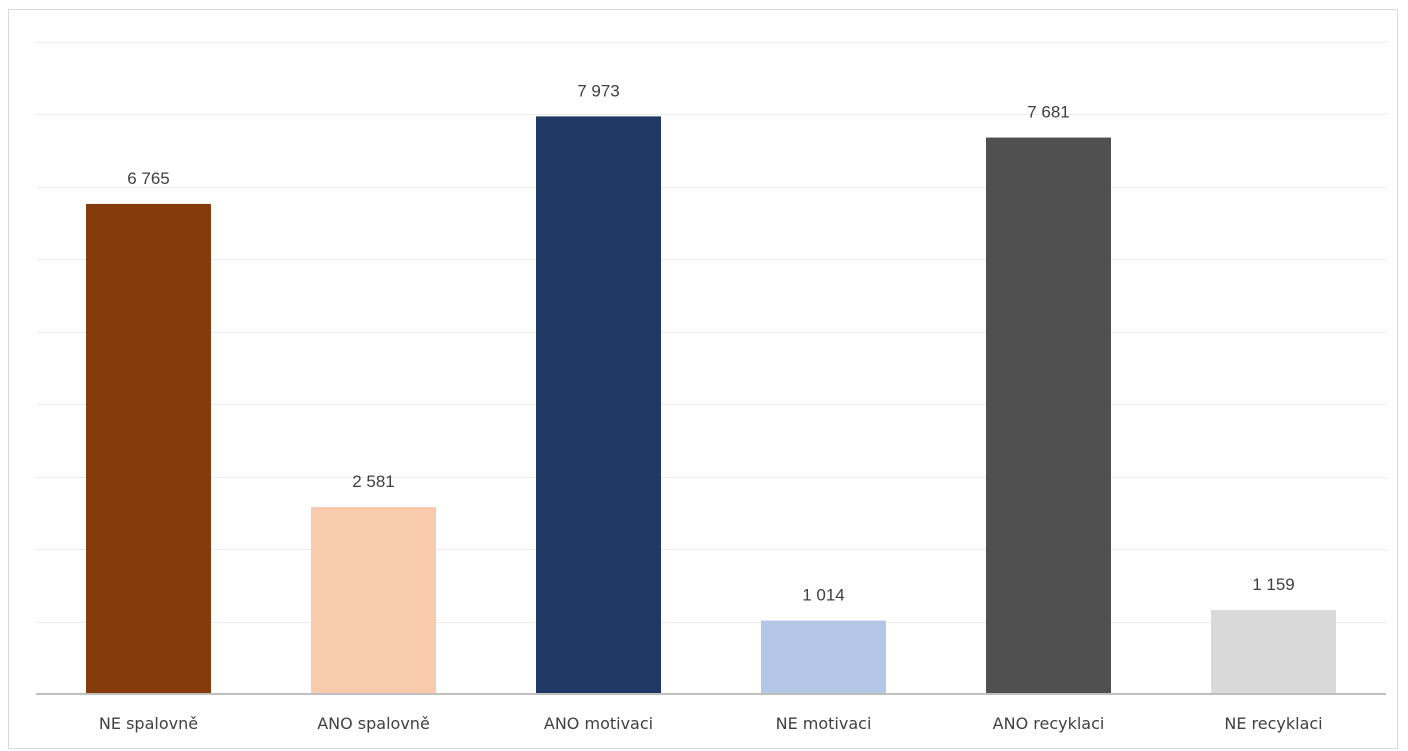 The width and height of the screenshot is (1408, 751). Describe the element at coordinates (1048, 112) in the screenshot. I see `data-label: 7 681` at that location.